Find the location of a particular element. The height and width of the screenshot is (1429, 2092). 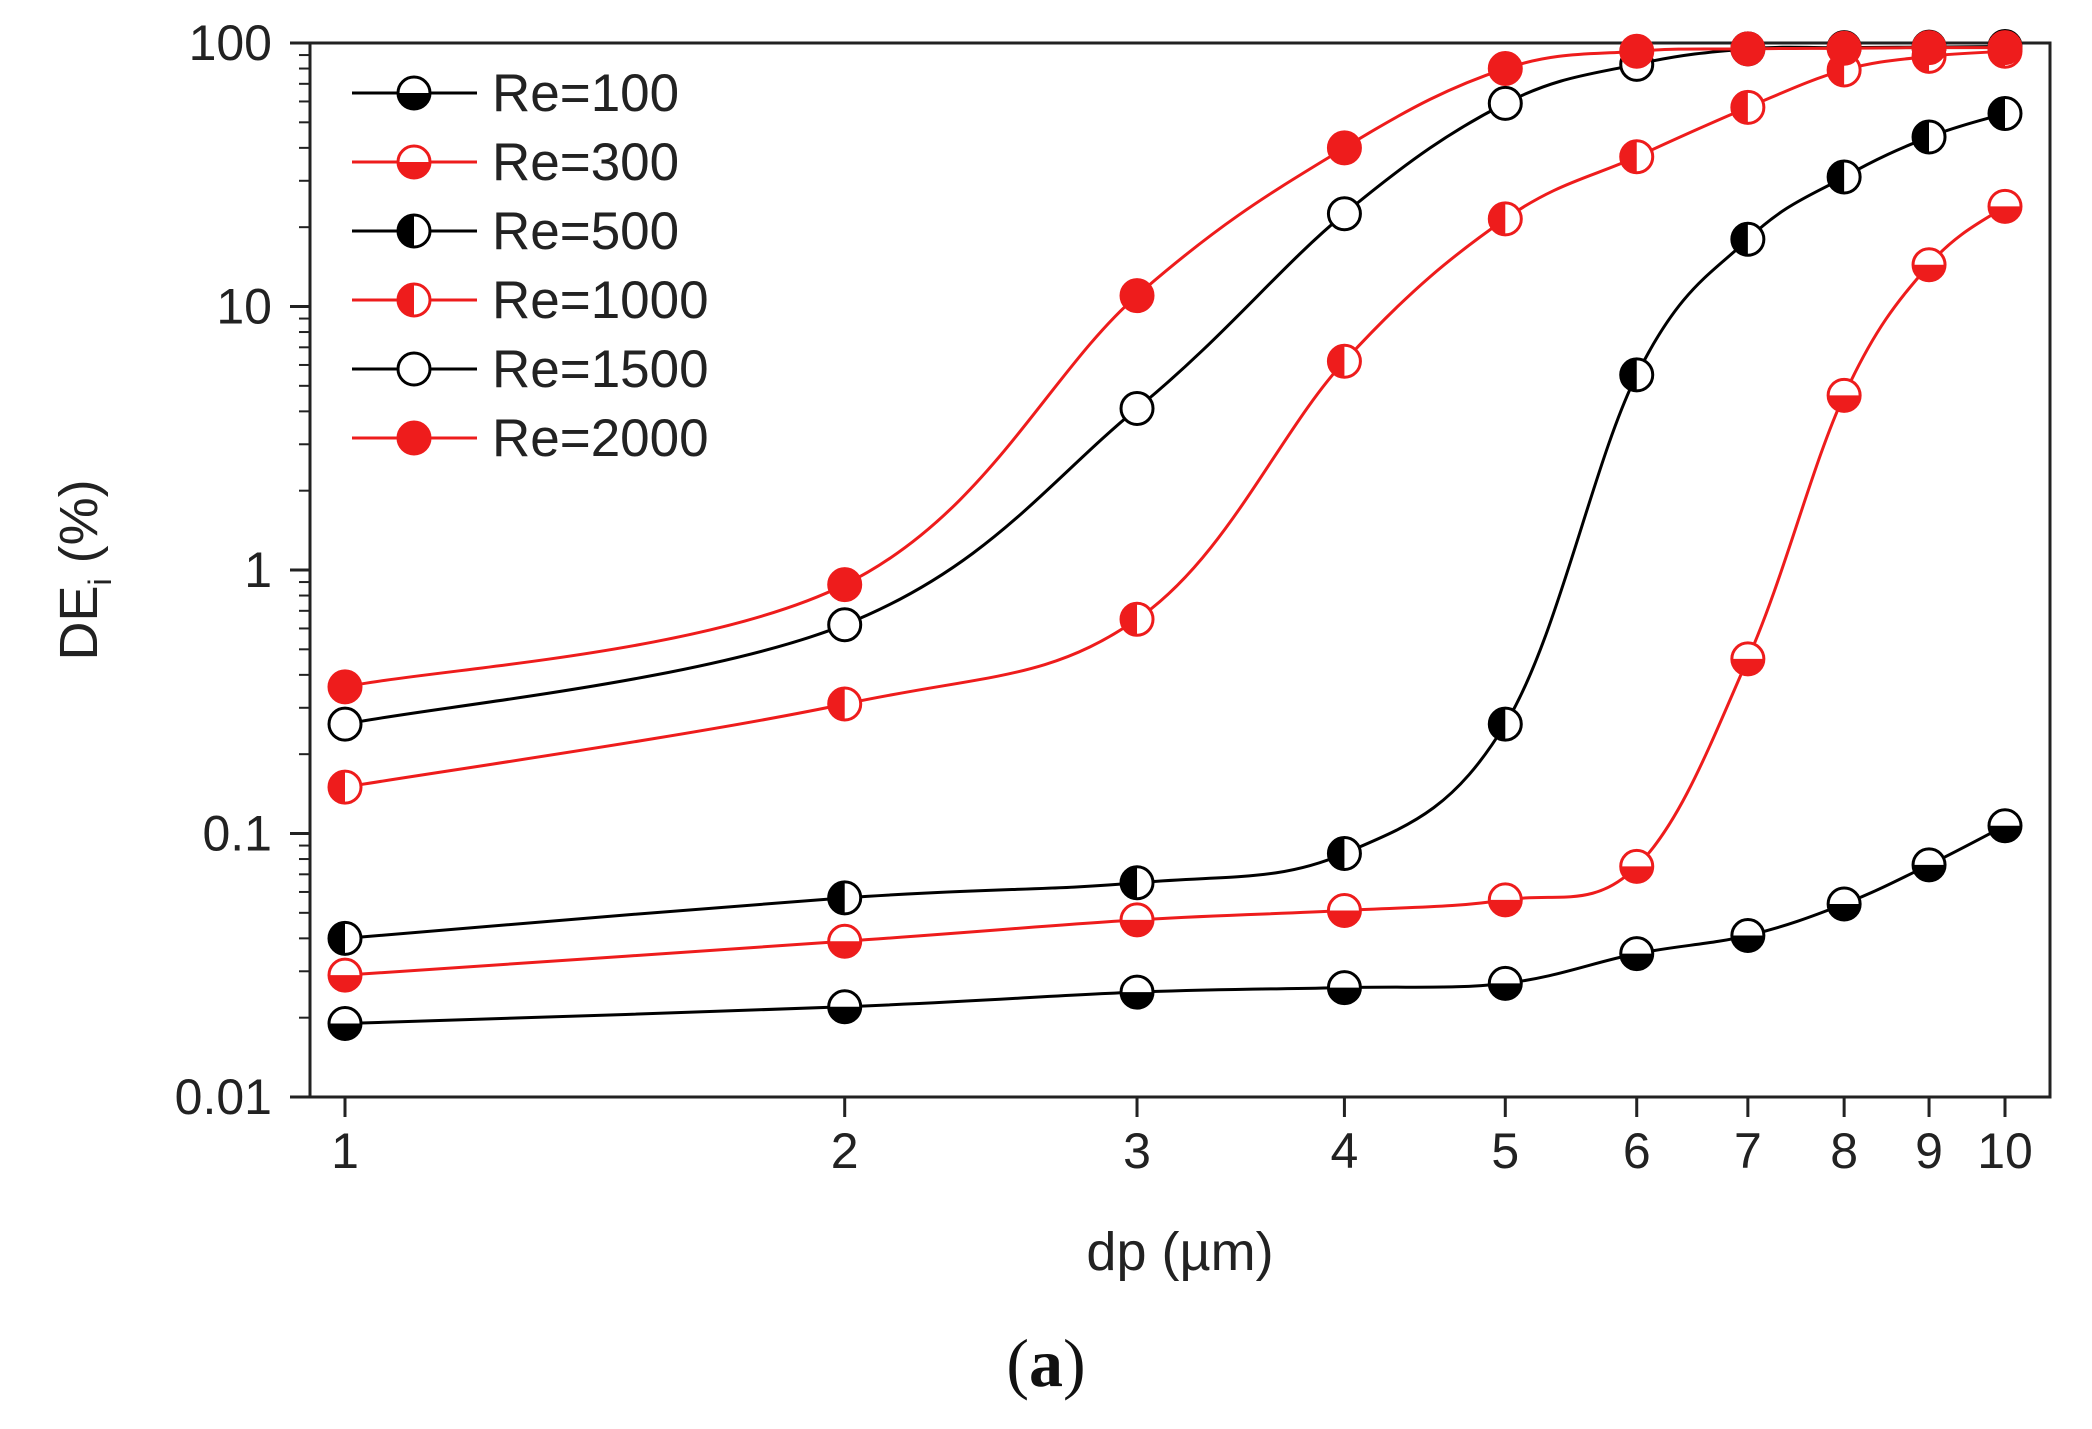

point-re-100-x10 is located at coordinates (2005, 826).